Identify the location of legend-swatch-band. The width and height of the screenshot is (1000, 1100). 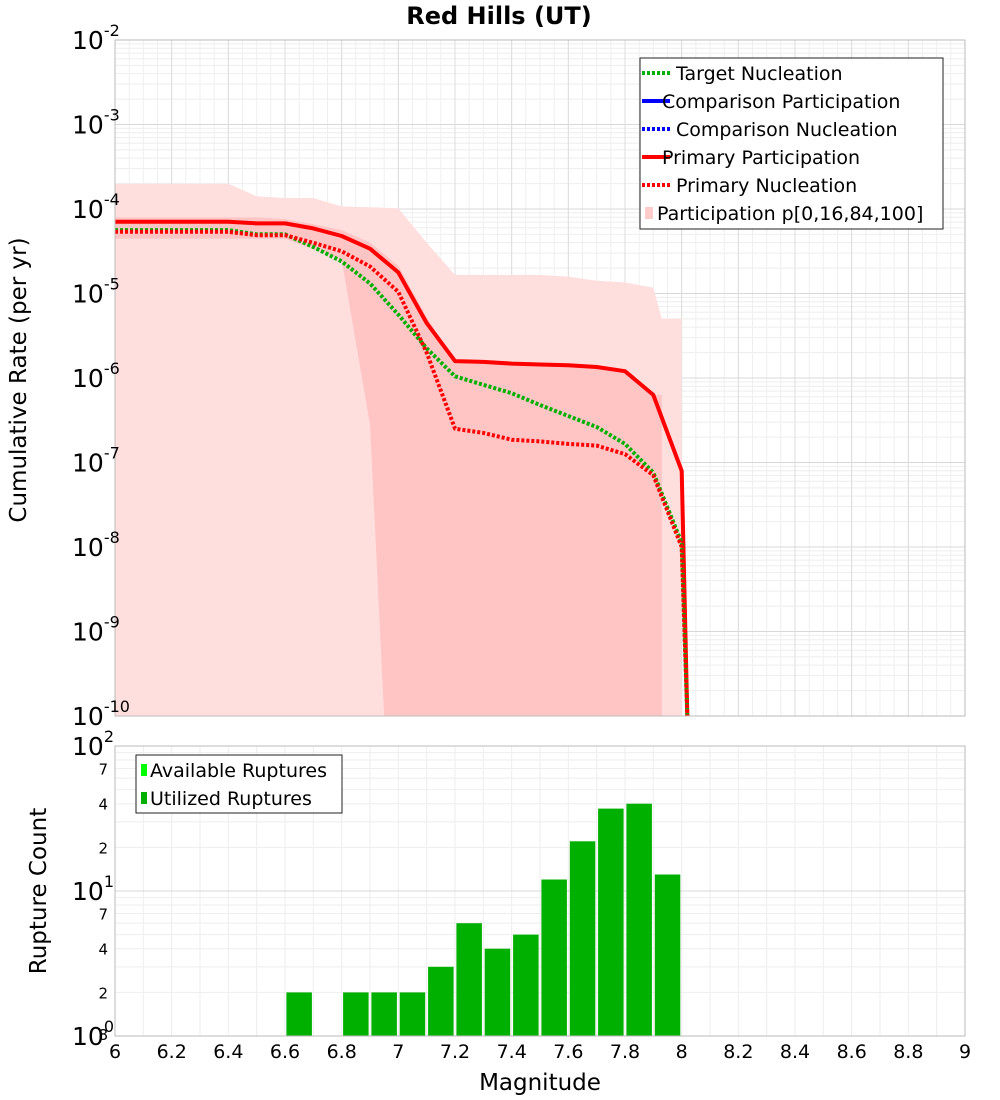
(649, 213).